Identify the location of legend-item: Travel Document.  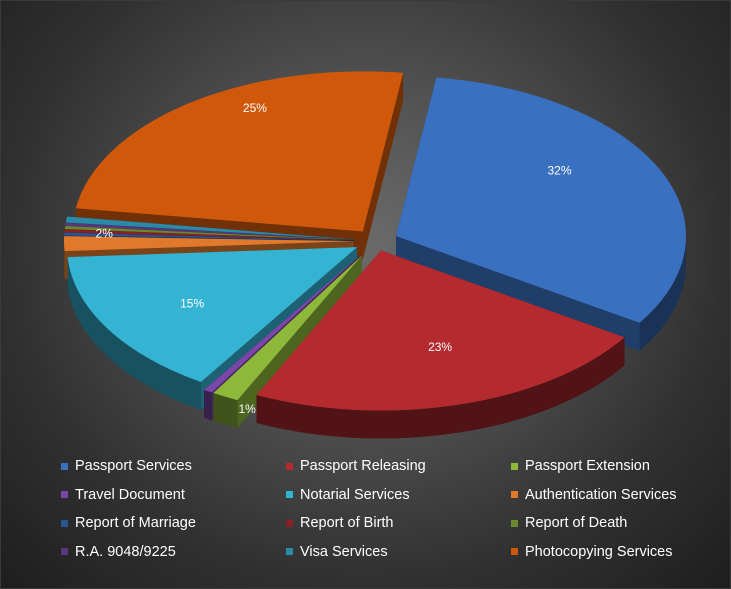
(173, 495).